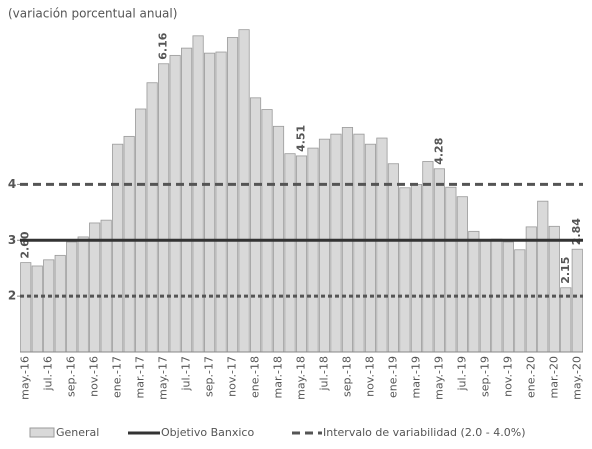  Describe the element at coordinates (12, 240) in the screenshot. I see `y-tick-label: 3` at that location.